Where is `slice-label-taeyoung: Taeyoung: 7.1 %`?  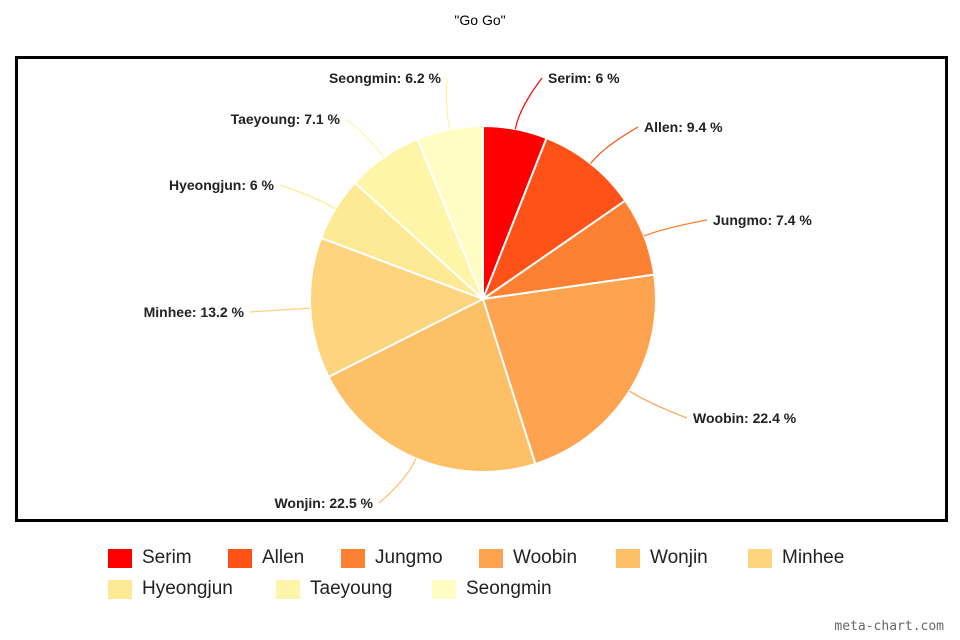 slice-label-taeyoung: Taeyoung: 7.1 % is located at coordinates (286, 119).